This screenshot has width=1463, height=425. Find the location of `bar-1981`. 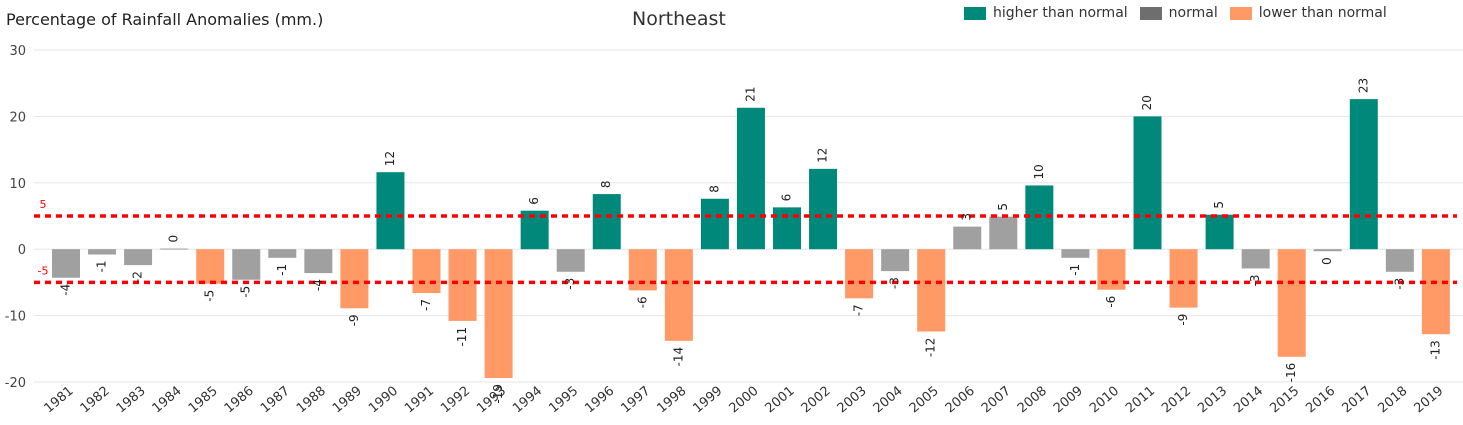

bar-1981 is located at coordinates (66, 263).